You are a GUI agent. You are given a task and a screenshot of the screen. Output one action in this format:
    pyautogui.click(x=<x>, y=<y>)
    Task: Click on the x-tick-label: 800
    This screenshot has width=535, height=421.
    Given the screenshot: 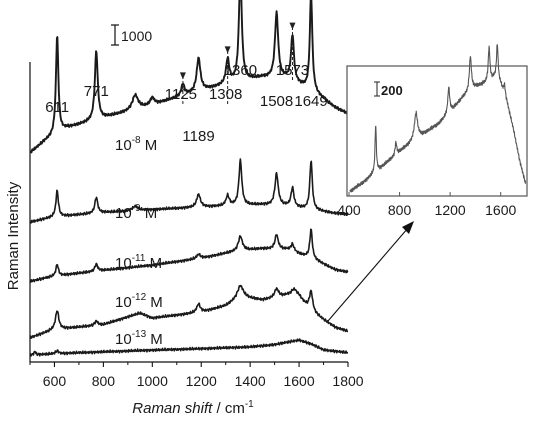 What is the action you would take?
    pyautogui.click(x=104, y=381)
    